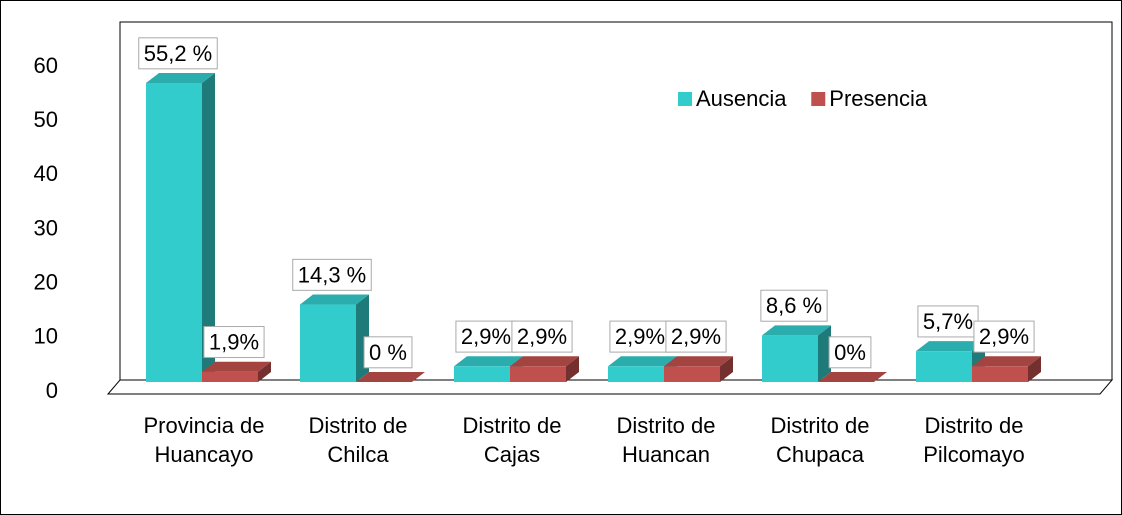  I want to click on x-tick-label: Distrito de Chilca, so click(358, 440).